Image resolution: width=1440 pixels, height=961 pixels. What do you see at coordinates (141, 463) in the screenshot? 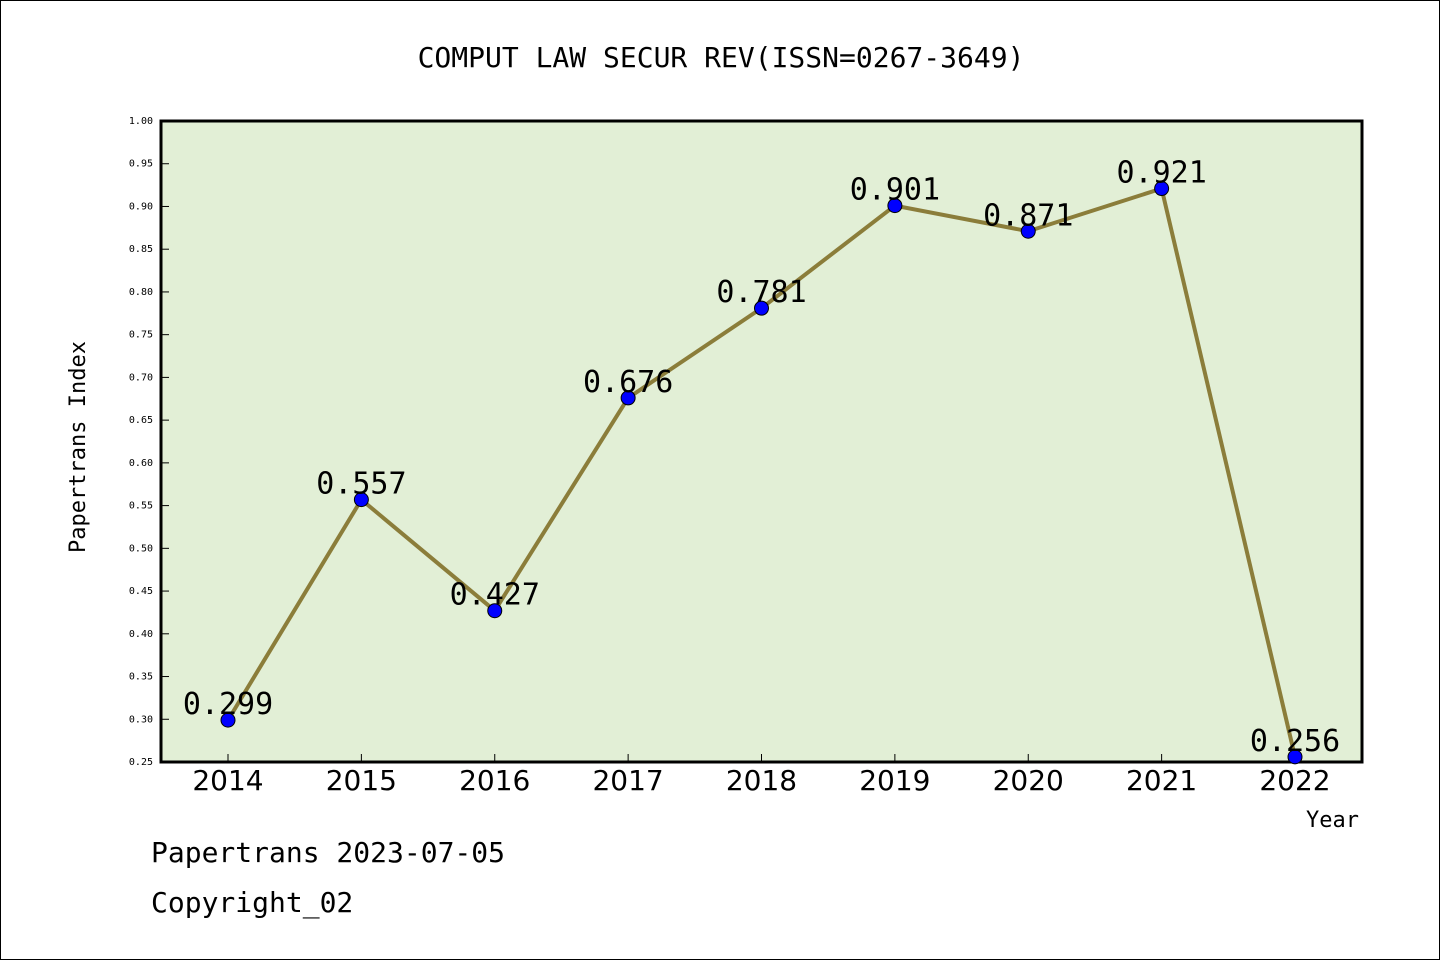
I see `y-tick-label: 0.60` at bounding box center [141, 463].